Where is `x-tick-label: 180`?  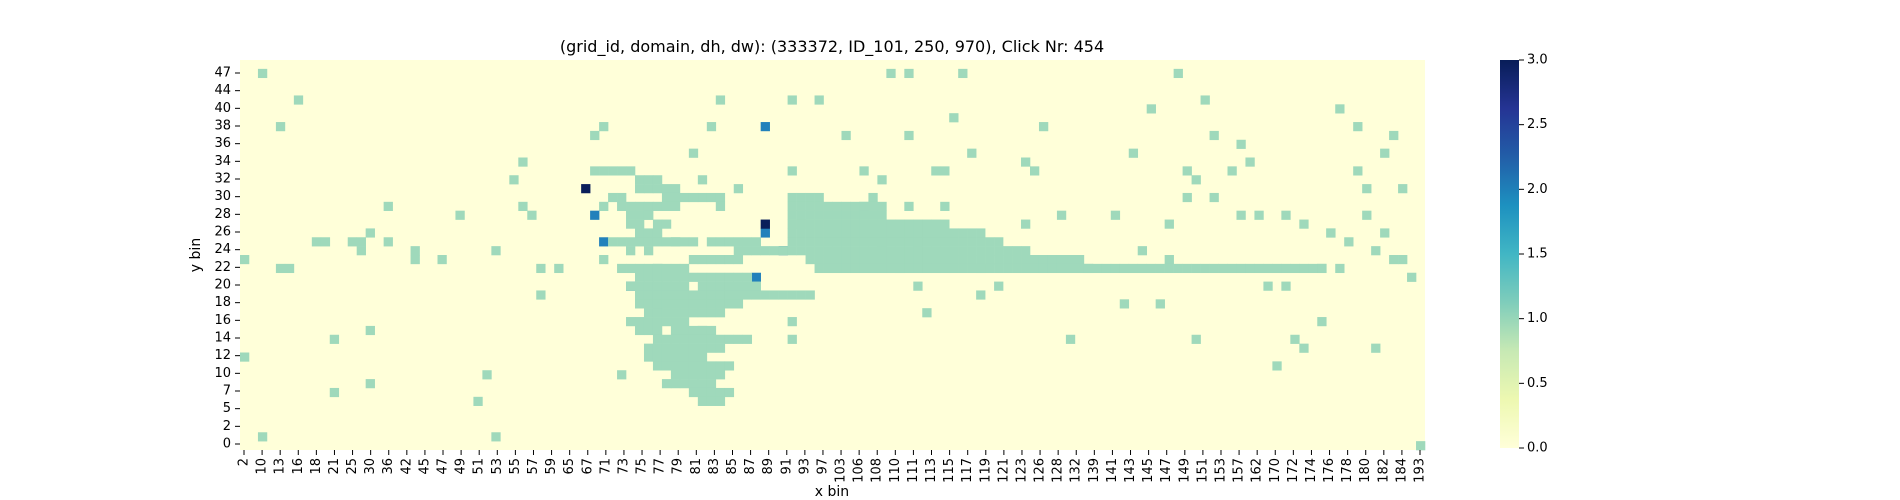
x-tick-label: 180 is located at coordinates (1365, 470).